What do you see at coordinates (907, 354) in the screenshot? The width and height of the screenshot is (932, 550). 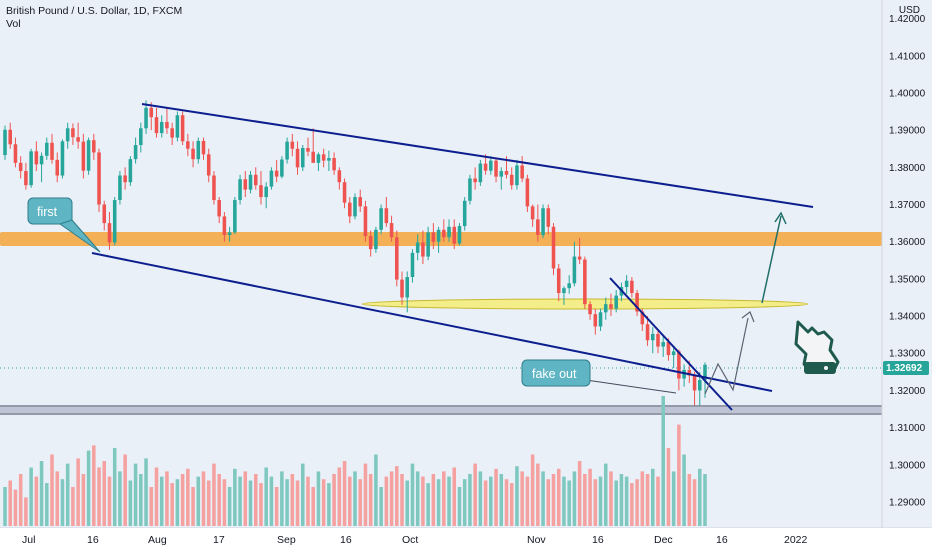 I see `price-tick-label: 1.33000` at bounding box center [907, 354].